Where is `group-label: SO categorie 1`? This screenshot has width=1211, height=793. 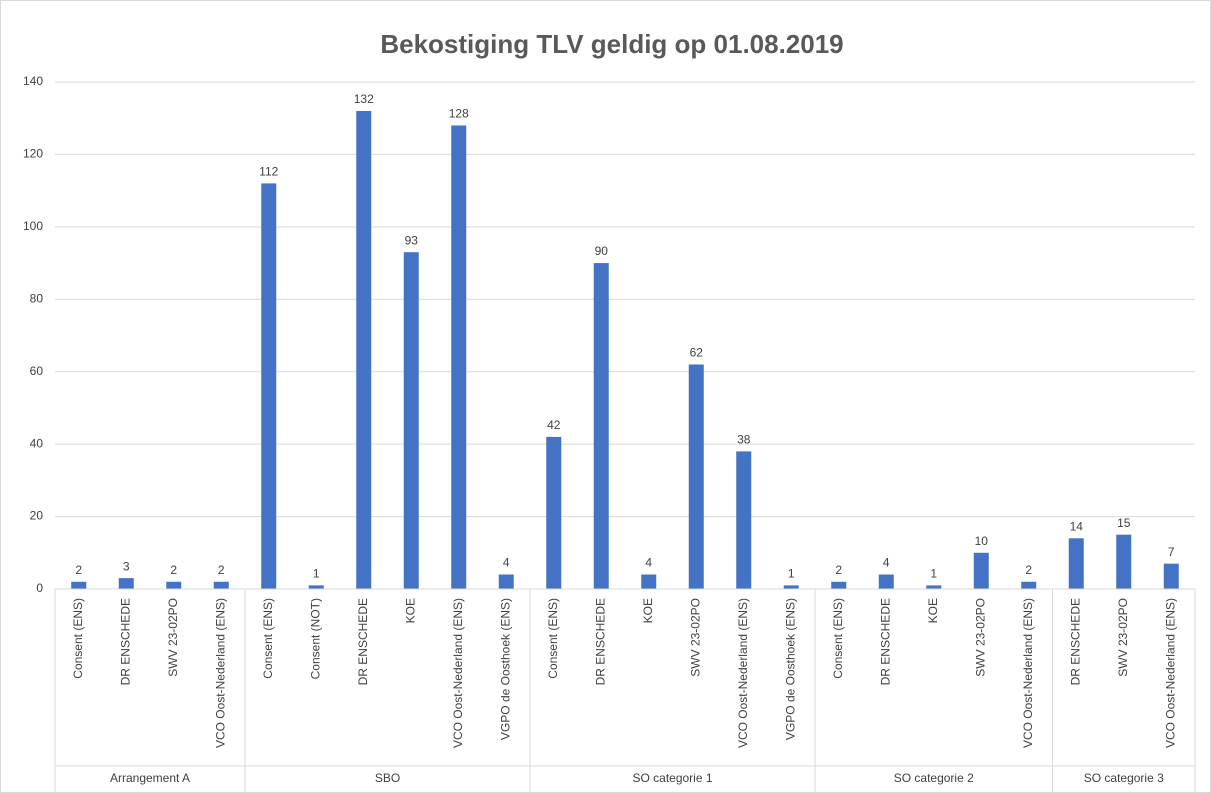
group-label: SO categorie 1 is located at coordinates (672, 778).